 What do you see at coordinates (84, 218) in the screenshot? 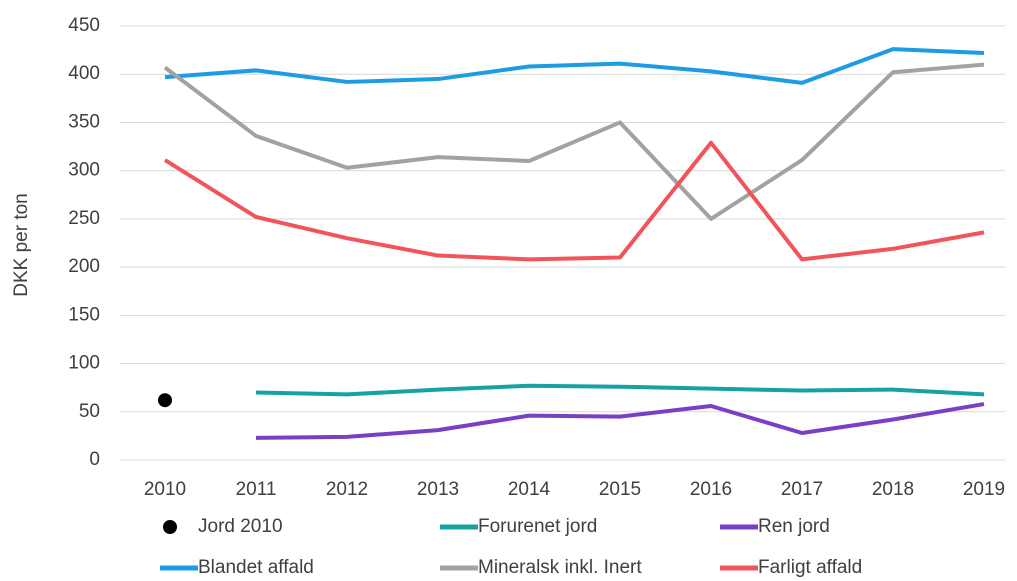
I see `y-tick-label: 250` at bounding box center [84, 218].